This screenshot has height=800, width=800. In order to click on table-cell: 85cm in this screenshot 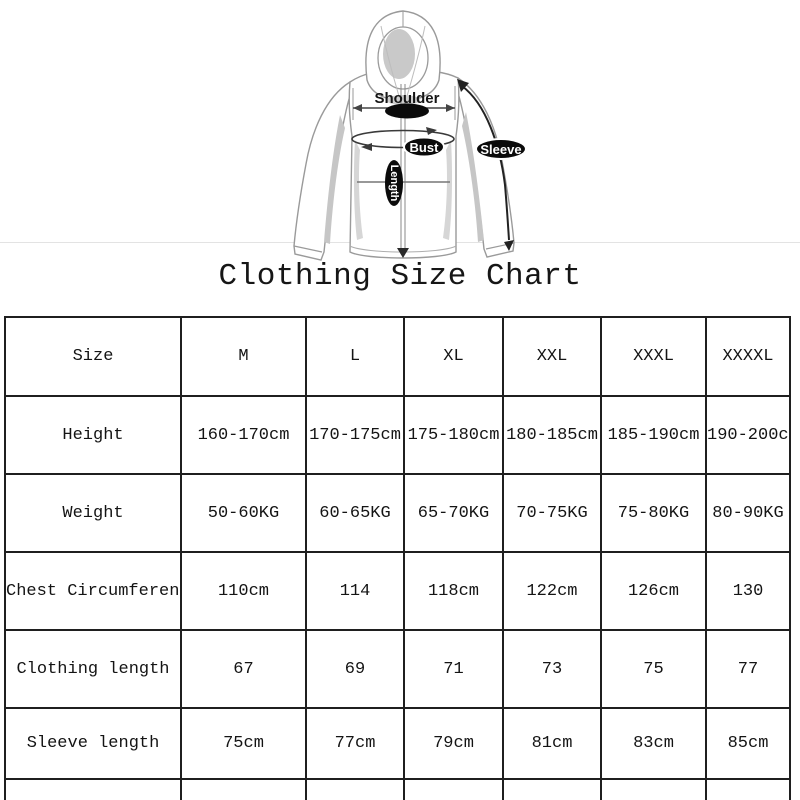, I will do `click(748, 743)`.